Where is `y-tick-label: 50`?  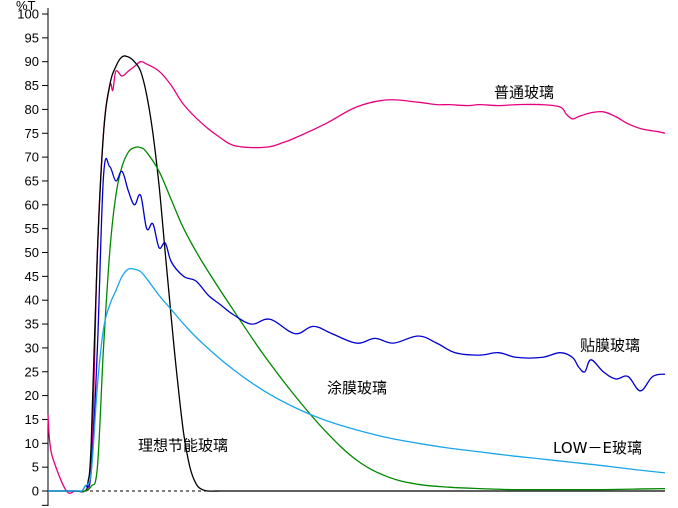
y-tick-label: 50 is located at coordinates (32, 252).